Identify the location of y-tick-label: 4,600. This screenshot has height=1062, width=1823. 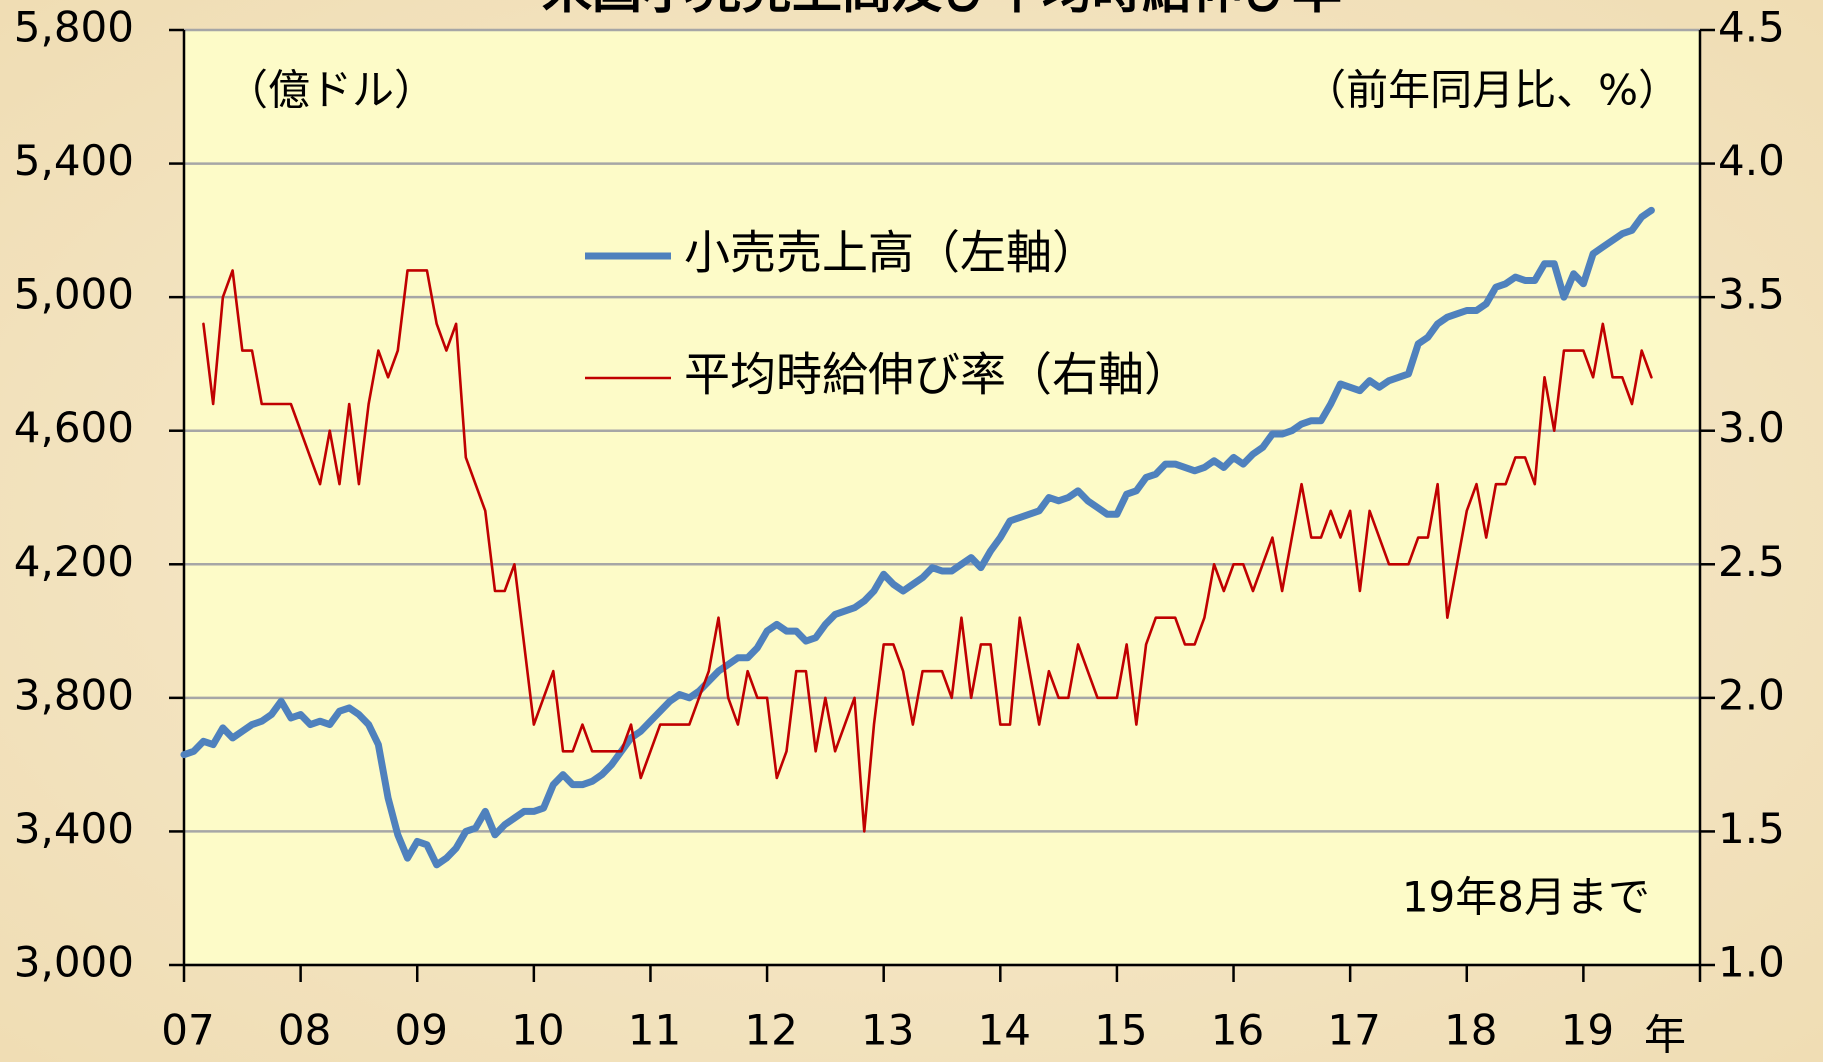
(74, 427).